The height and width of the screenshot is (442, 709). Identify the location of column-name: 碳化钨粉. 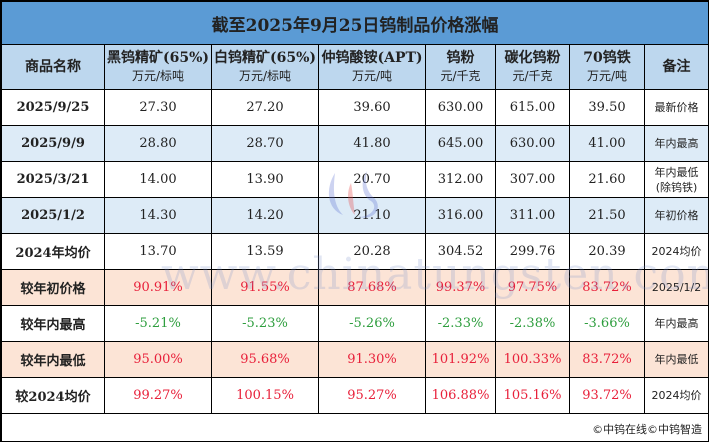
(532, 58).